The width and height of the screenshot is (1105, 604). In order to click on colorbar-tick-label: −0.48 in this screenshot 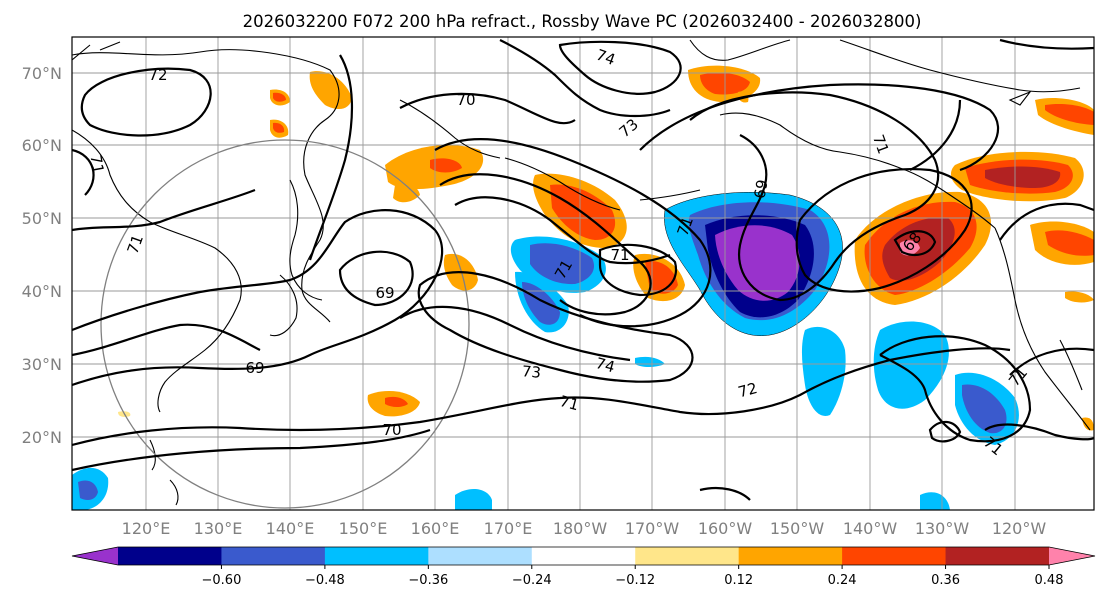, I will do `click(325, 580)`.